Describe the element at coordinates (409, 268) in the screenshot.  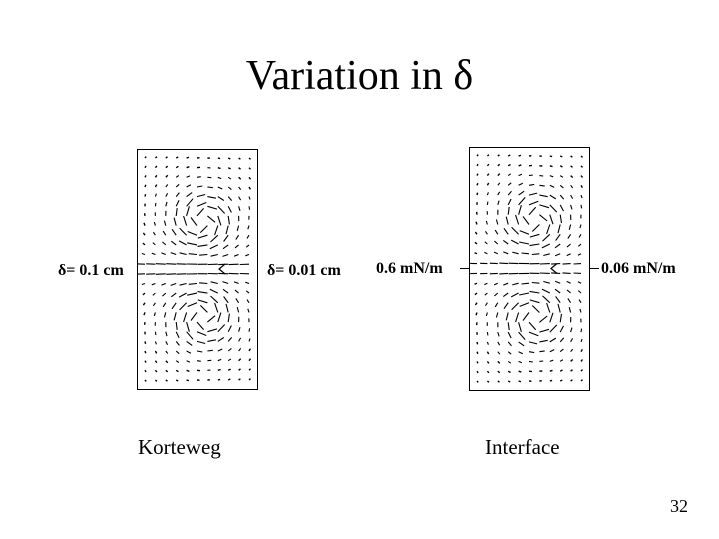
I see `interface-left-label: 0.6 mN/m` at that location.